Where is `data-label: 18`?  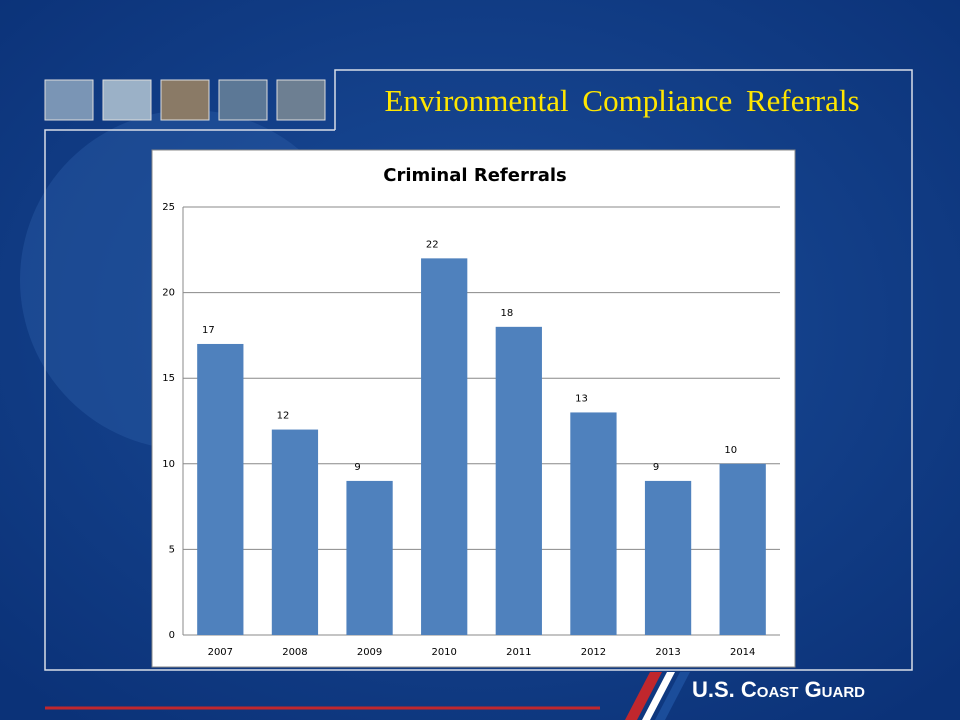
data-label: 18 is located at coordinates (507, 313).